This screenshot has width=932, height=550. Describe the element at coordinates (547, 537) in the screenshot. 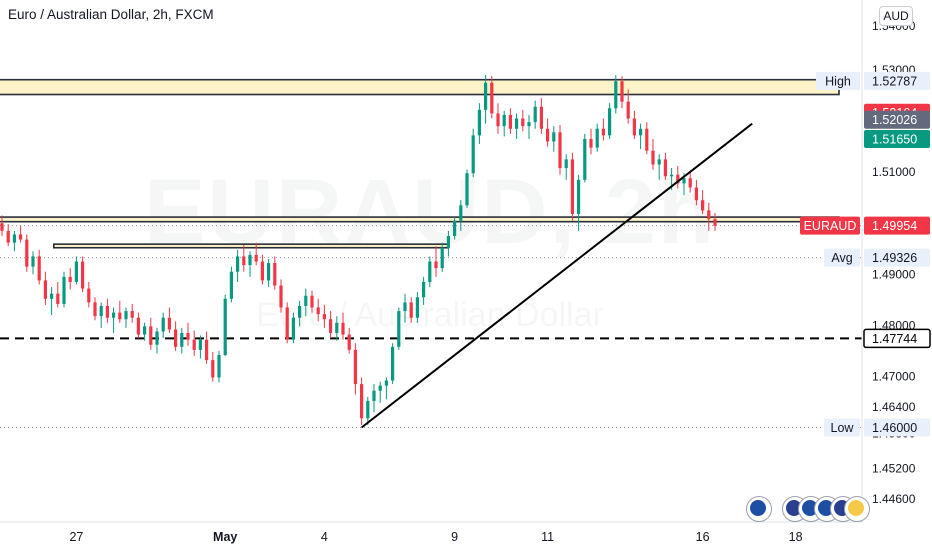

I see `time-tick-label: 11` at that location.